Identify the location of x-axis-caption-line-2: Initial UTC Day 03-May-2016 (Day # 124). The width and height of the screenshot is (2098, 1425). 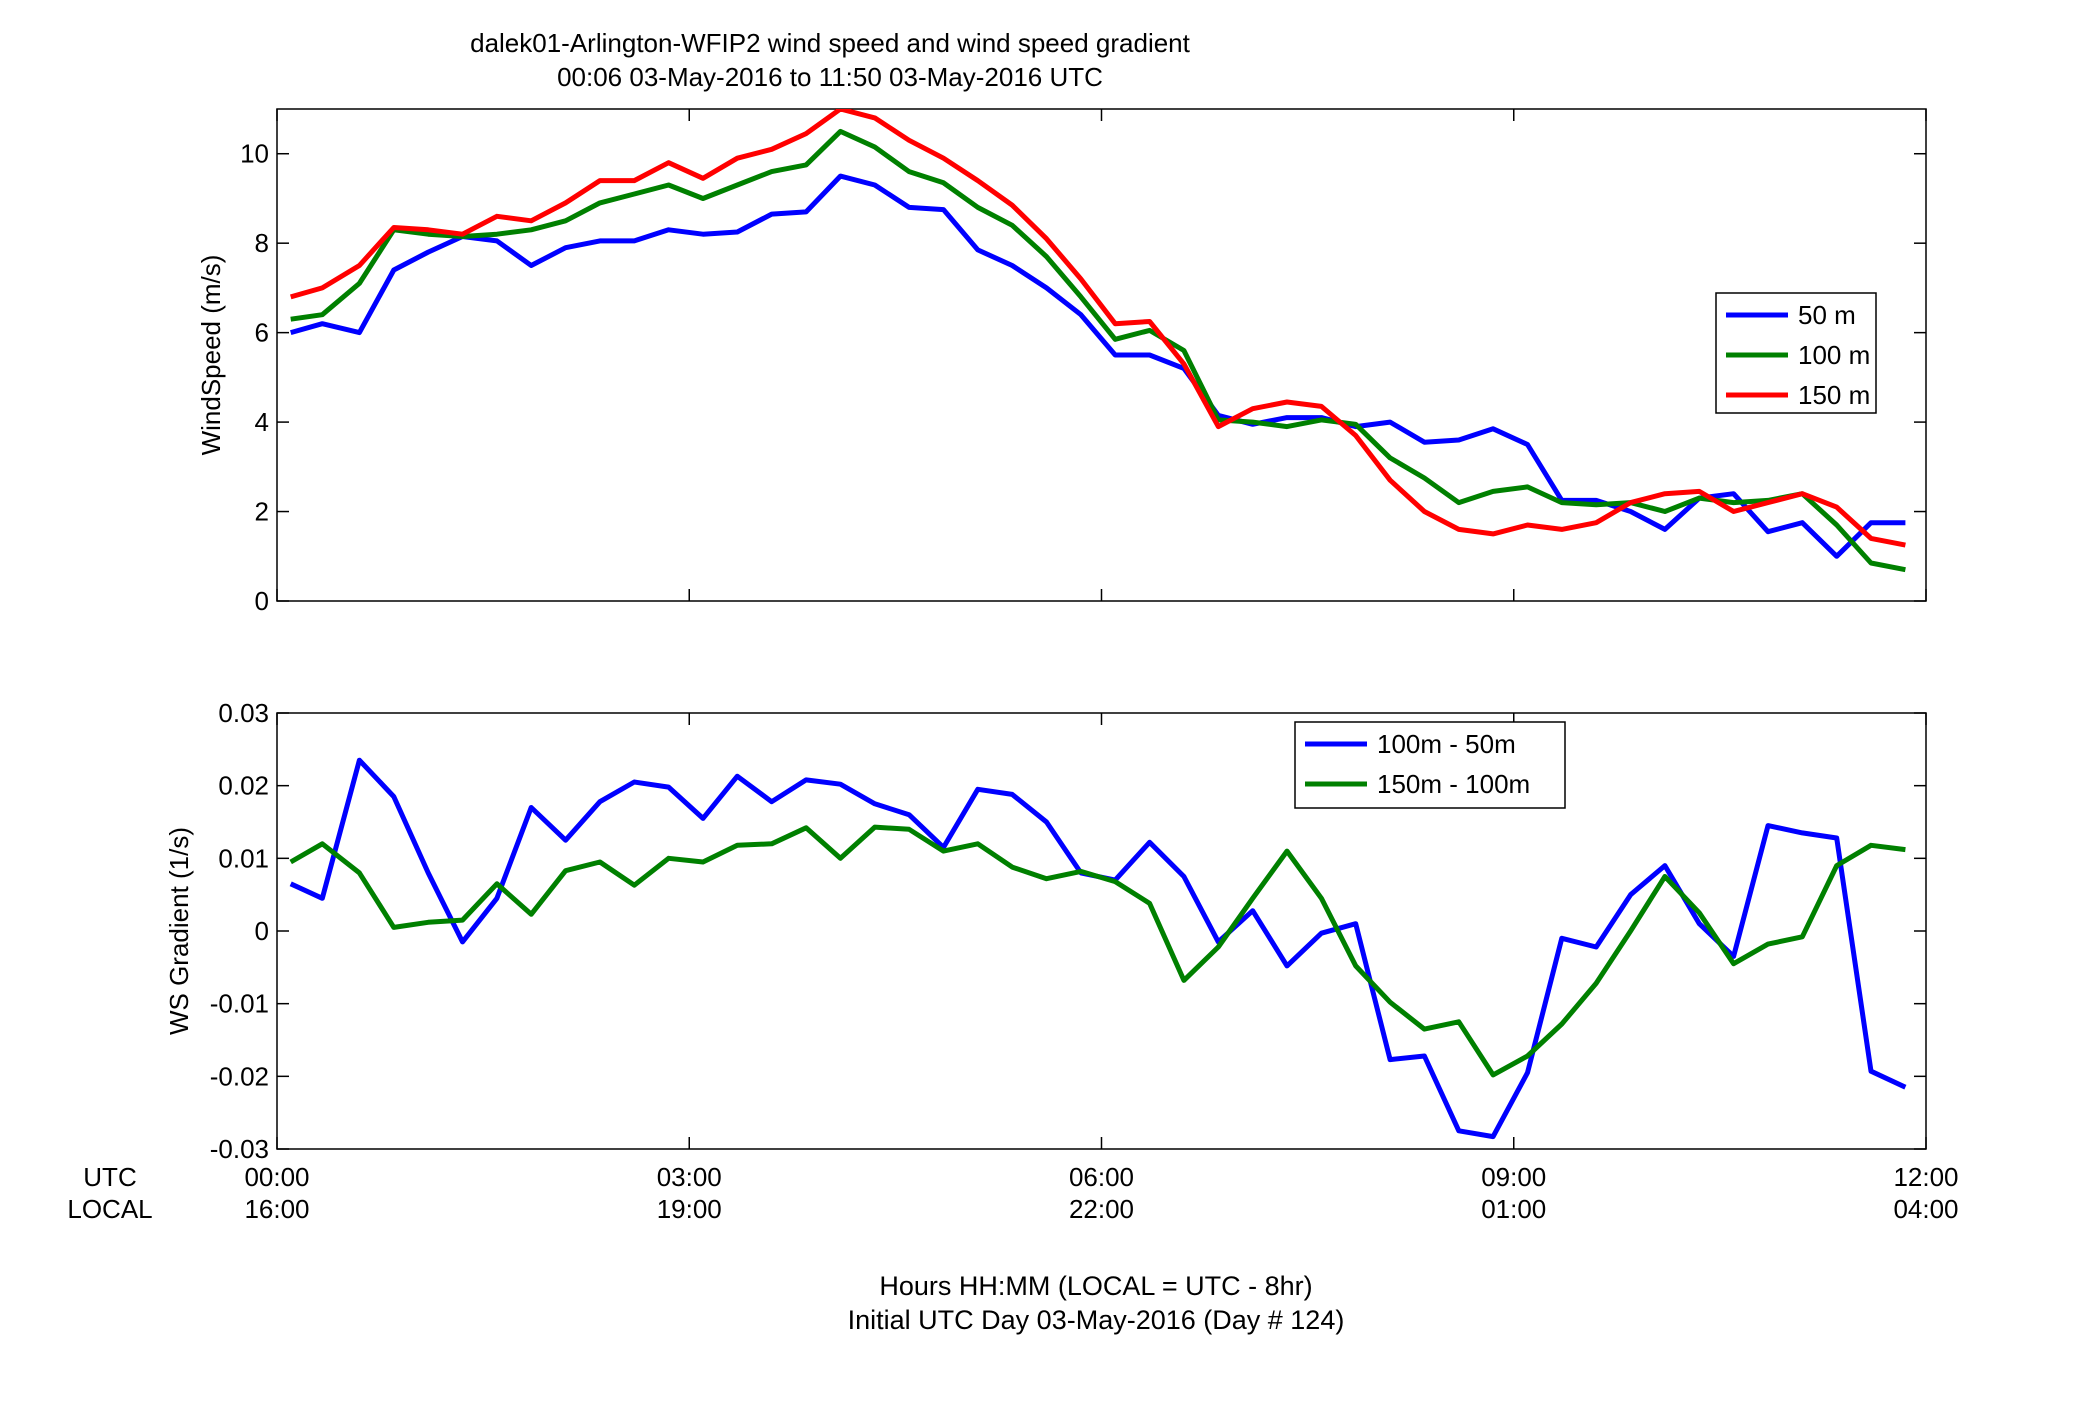
(1096, 1320).